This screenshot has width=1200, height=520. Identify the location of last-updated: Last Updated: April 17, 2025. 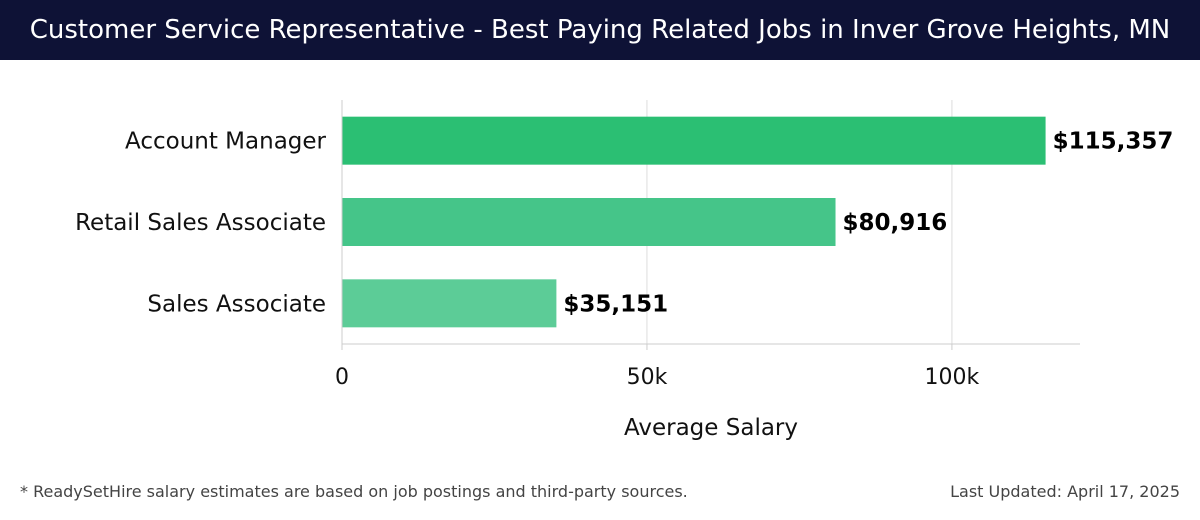
(1065, 491).